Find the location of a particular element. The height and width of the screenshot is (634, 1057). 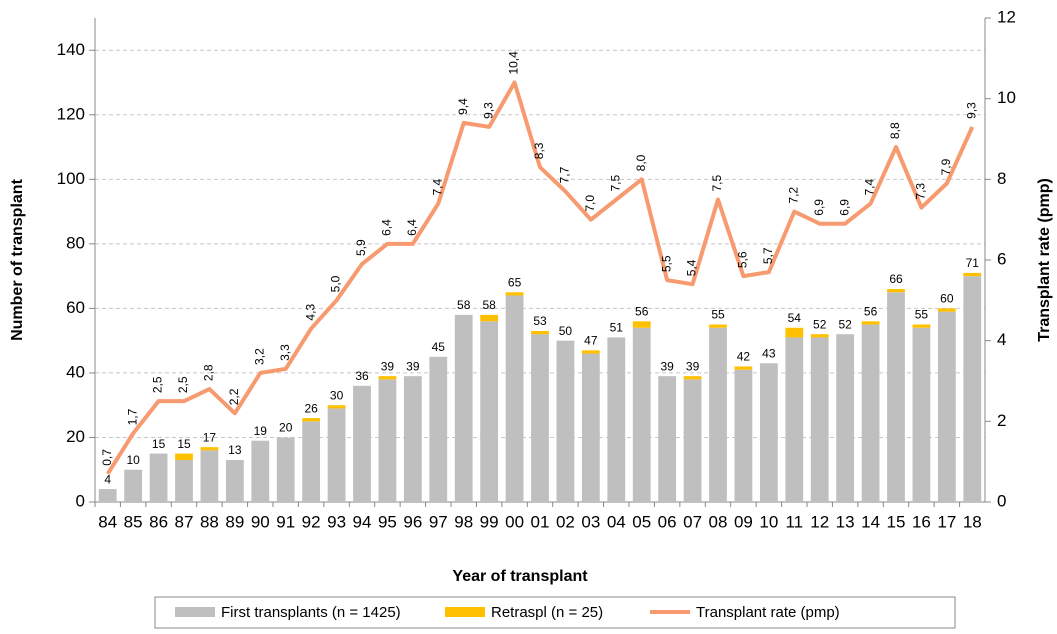

bar-total-label: 30 is located at coordinates (337, 395).